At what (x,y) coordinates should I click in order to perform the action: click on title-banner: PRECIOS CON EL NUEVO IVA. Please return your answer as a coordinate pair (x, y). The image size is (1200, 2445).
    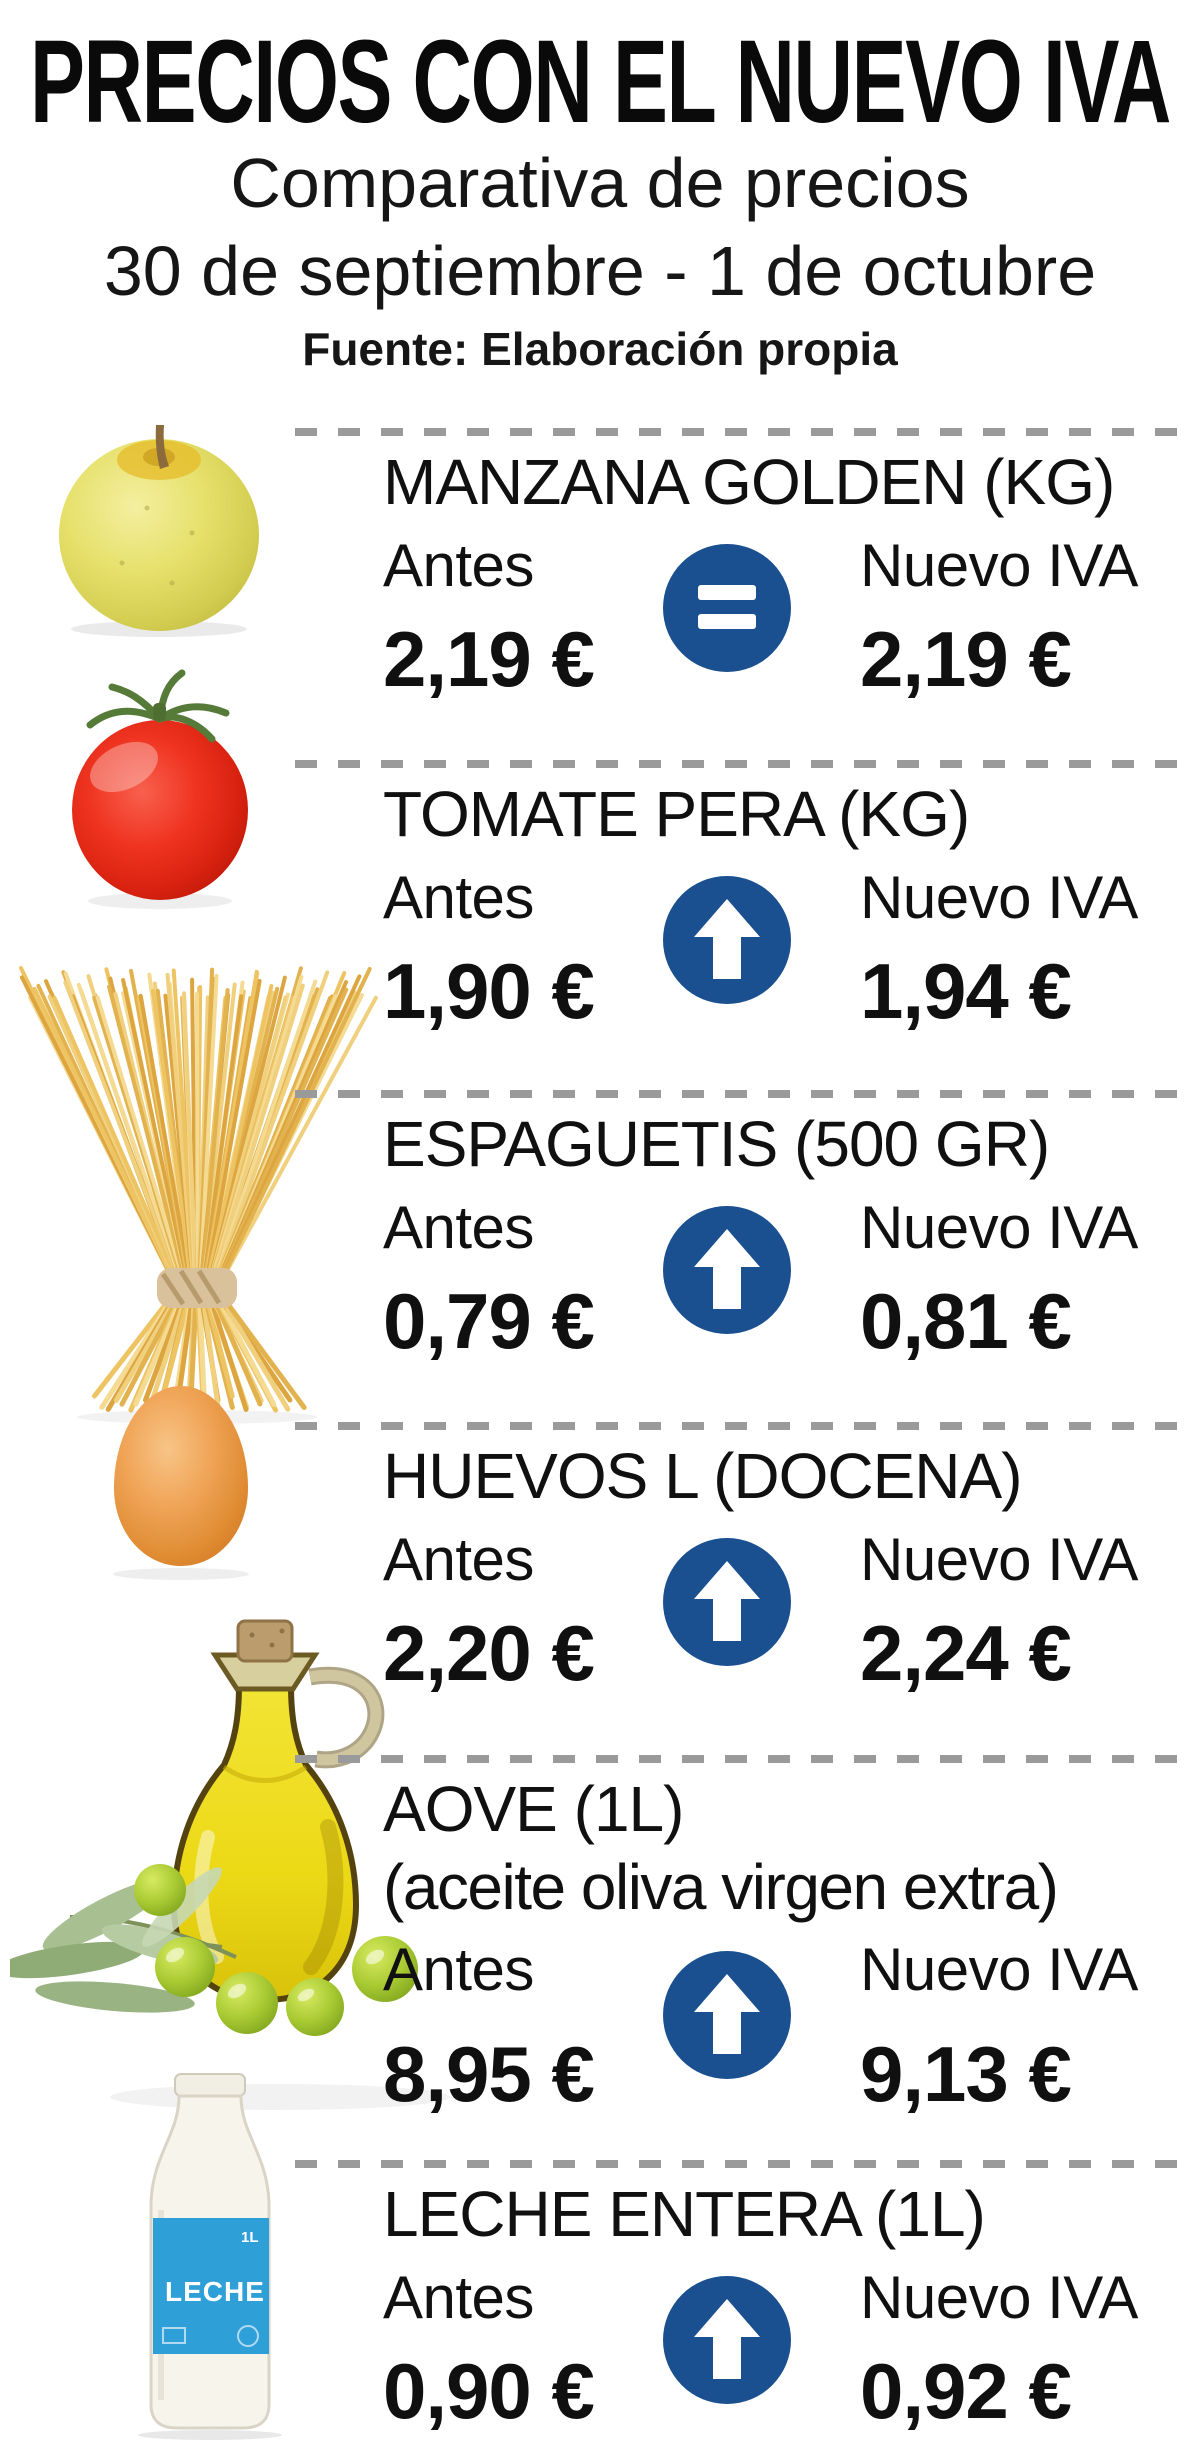
    Looking at the image, I should click on (601, 82).